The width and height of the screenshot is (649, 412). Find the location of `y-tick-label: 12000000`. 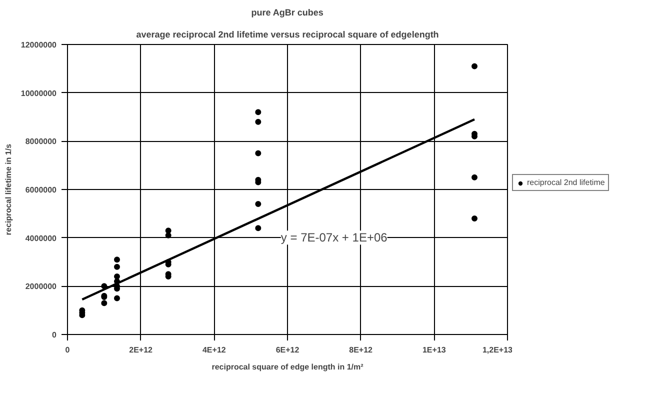

y-tick-label: 12000000 is located at coordinates (39, 45).